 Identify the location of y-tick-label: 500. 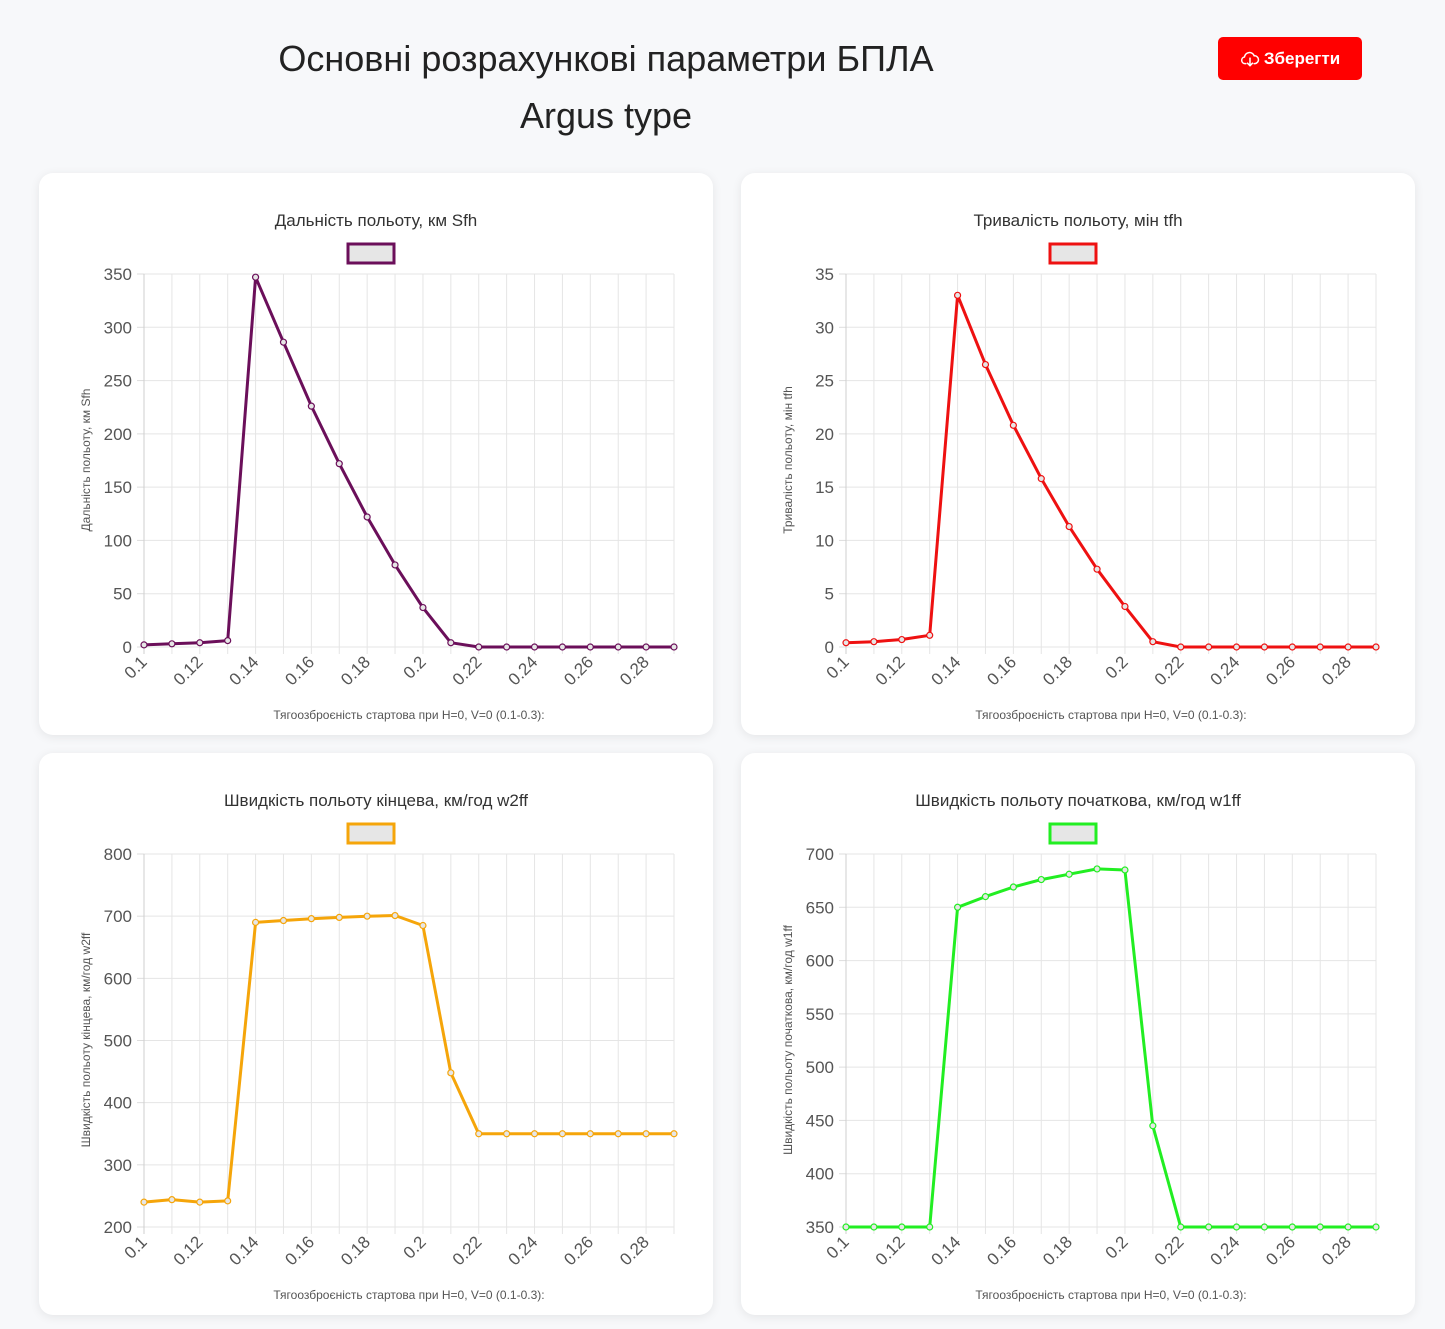
(820, 1067).